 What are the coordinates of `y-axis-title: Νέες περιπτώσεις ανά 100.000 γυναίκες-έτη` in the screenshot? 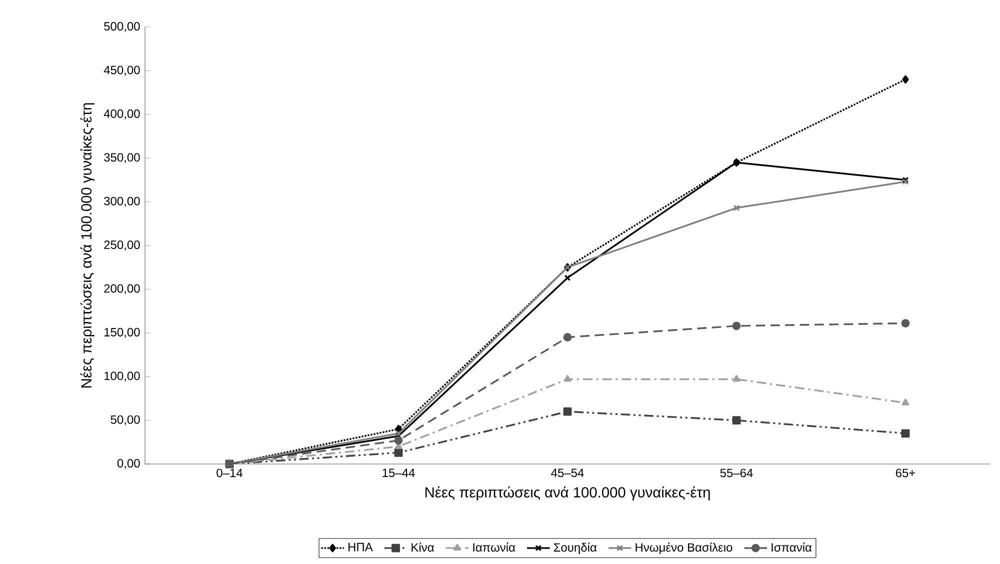 It's located at (87, 245).